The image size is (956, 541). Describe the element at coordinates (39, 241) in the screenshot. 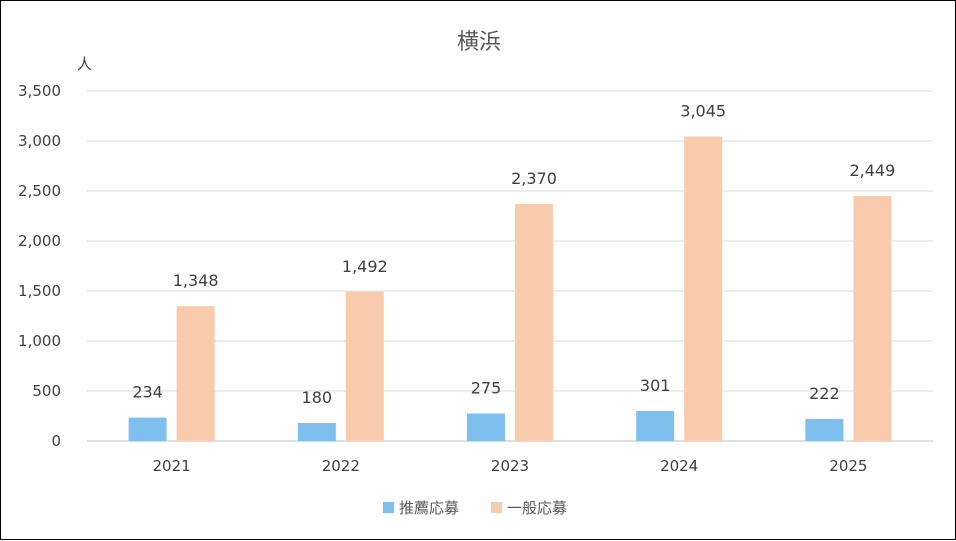

I see `y-tick-label: 2,000` at that location.